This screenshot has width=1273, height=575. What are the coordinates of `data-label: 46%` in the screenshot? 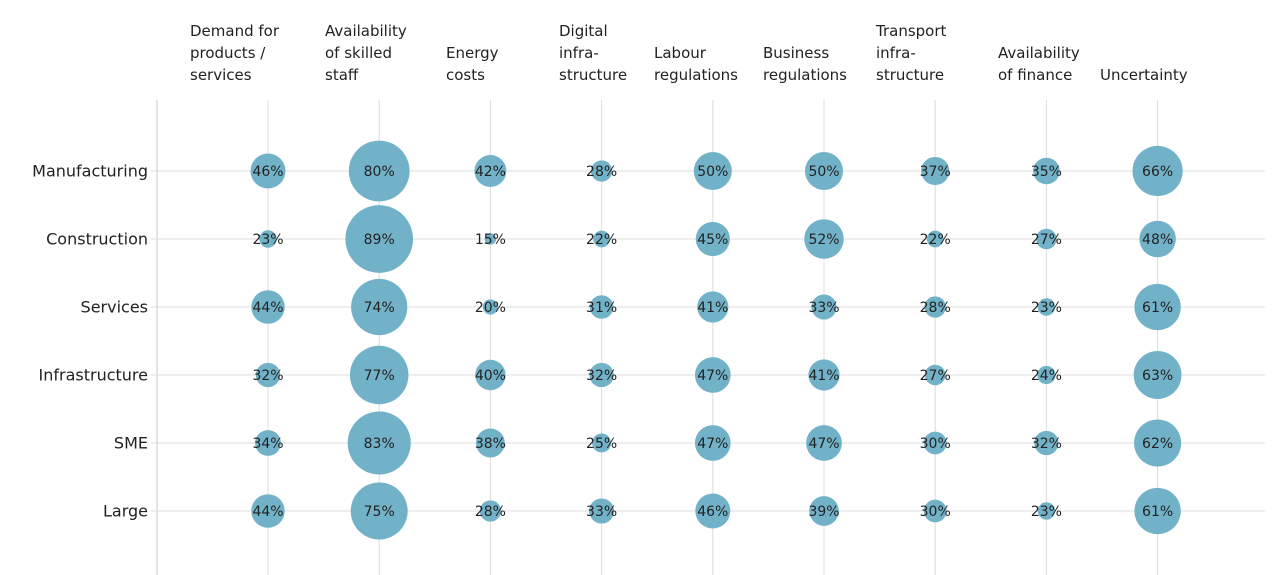 It's located at (267, 172).